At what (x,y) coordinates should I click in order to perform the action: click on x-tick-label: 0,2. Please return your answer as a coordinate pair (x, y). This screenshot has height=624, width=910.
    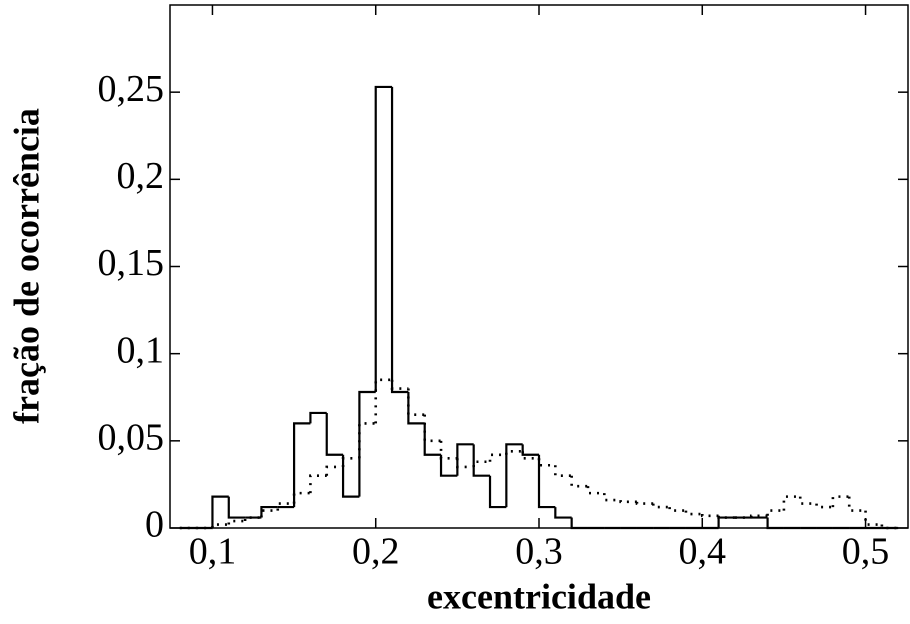
    Looking at the image, I should click on (376, 552).